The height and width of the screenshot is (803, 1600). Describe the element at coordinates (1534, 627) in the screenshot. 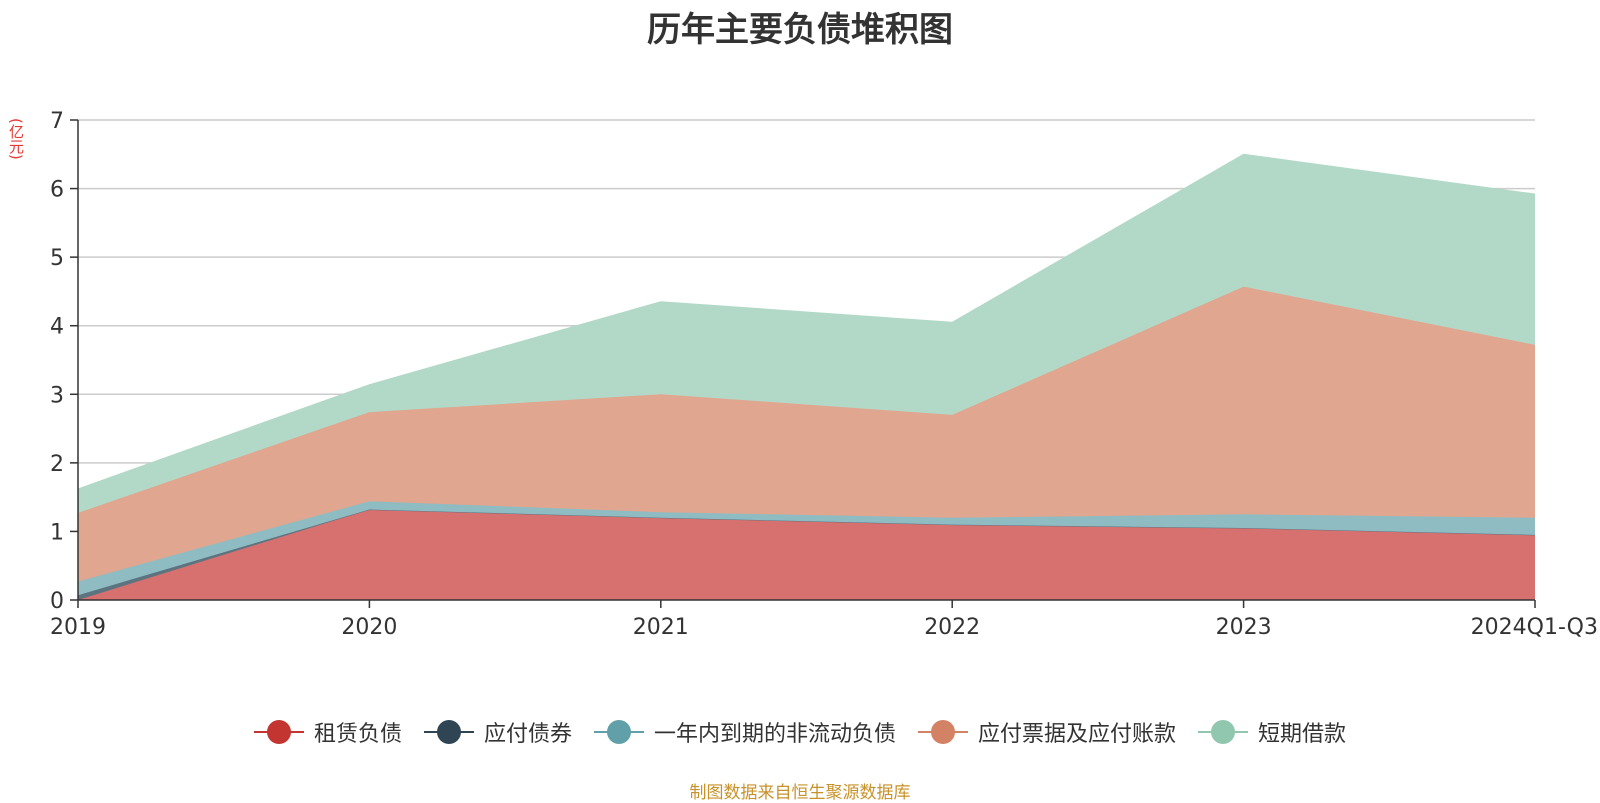

I see `x-tick-label: 2024Q1-Q3` at that location.